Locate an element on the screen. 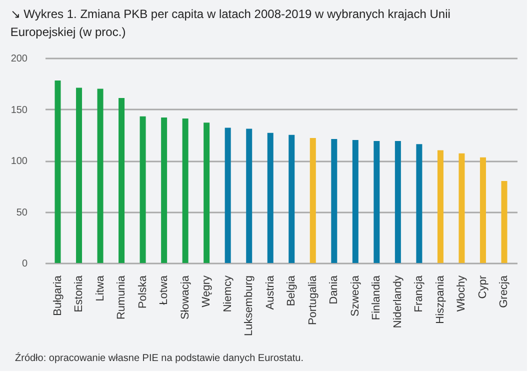 This screenshot has width=529, height=374. x-tick-label: Niemcy is located at coordinates (228, 293).